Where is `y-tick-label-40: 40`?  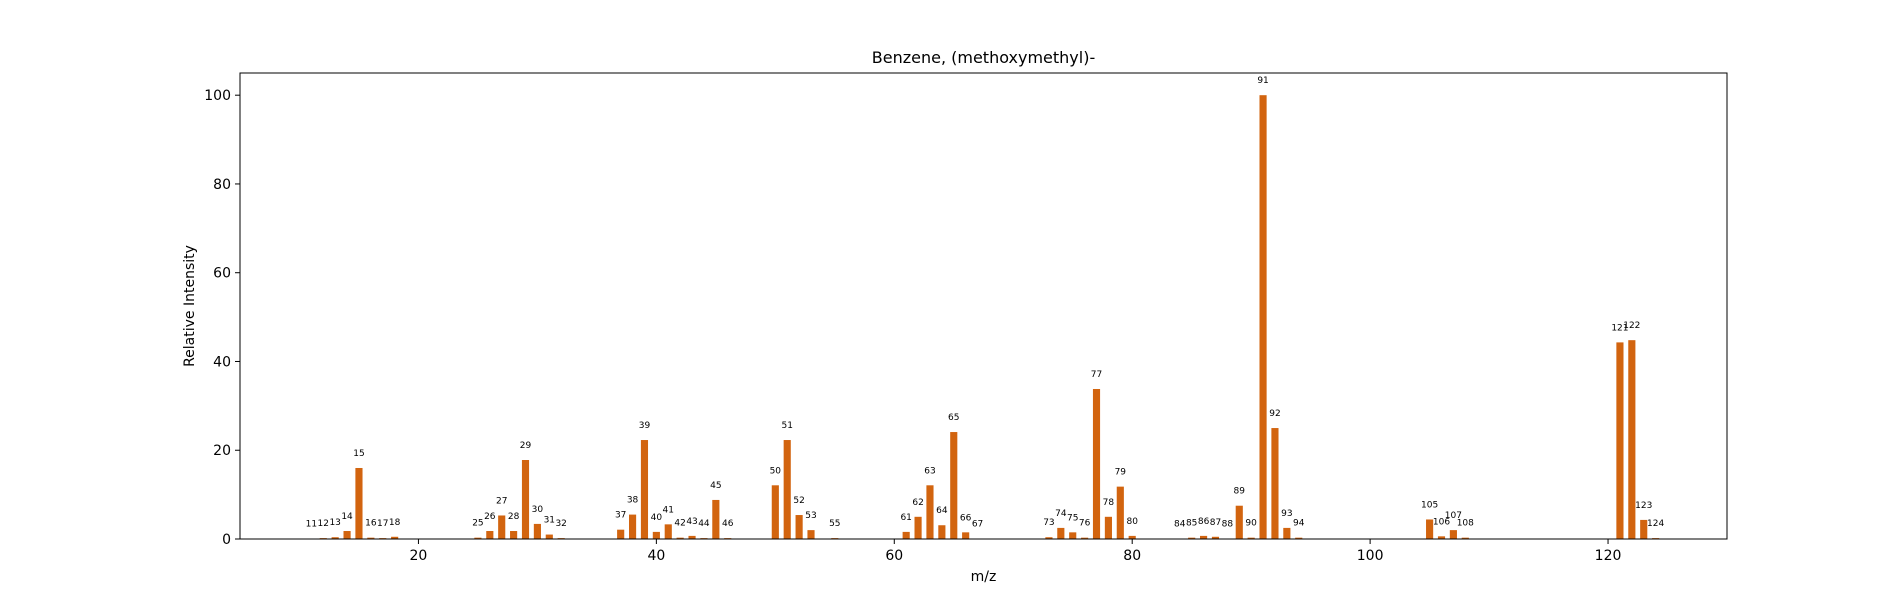
y-tick-label-40: 40 is located at coordinates (222, 362).